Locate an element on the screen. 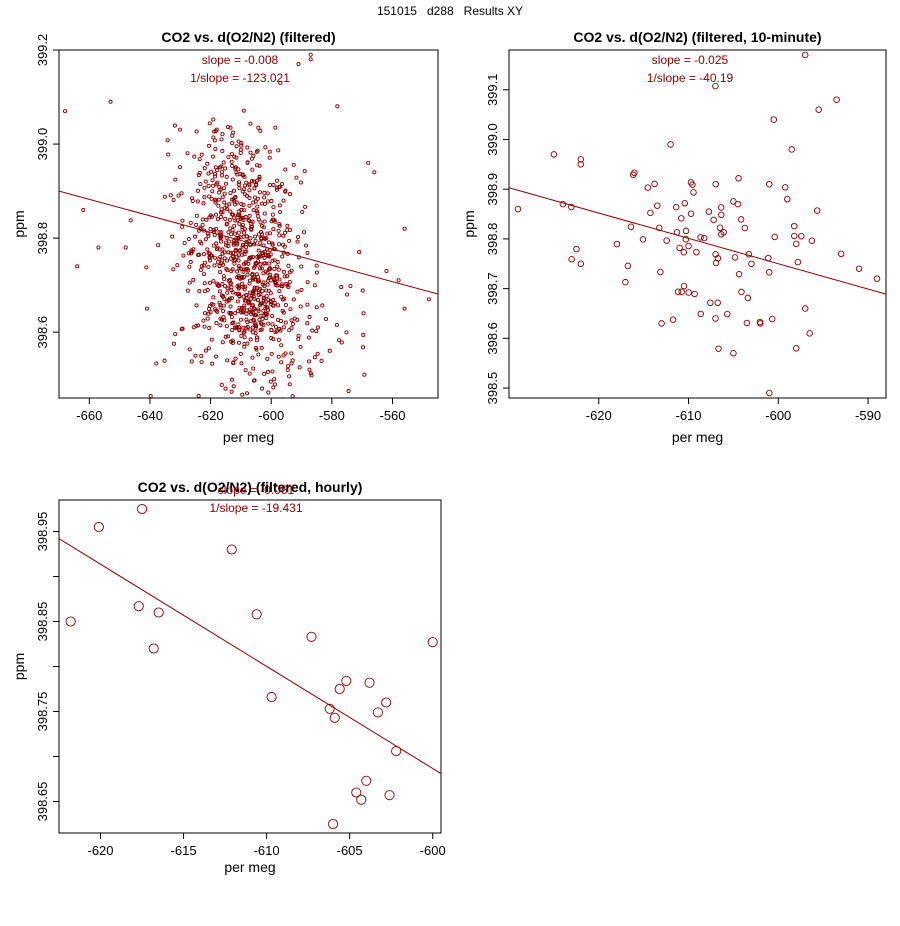 The height and width of the screenshot is (926, 900). y-tick-label: 398.95 is located at coordinates (42, 532).